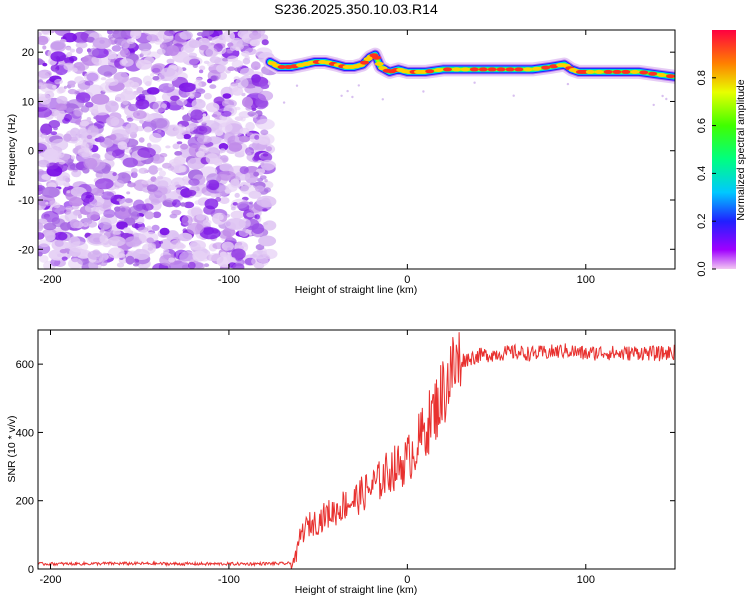 This screenshot has height=600, width=750. What do you see at coordinates (25, 365) in the screenshot?
I see `snr-ytick-label: 600` at bounding box center [25, 365].